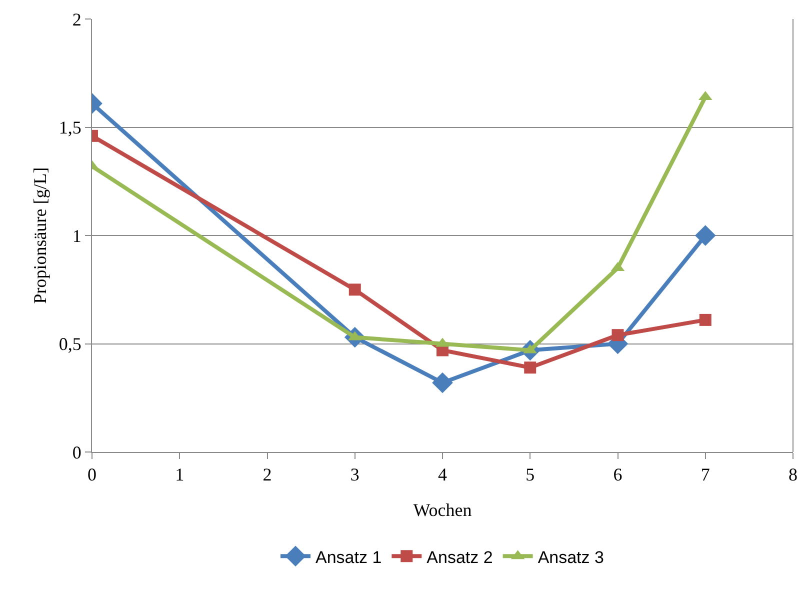 This screenshot has height=590, width=798. I want to click on x-axis-title: Wochen, so click(442, 510).